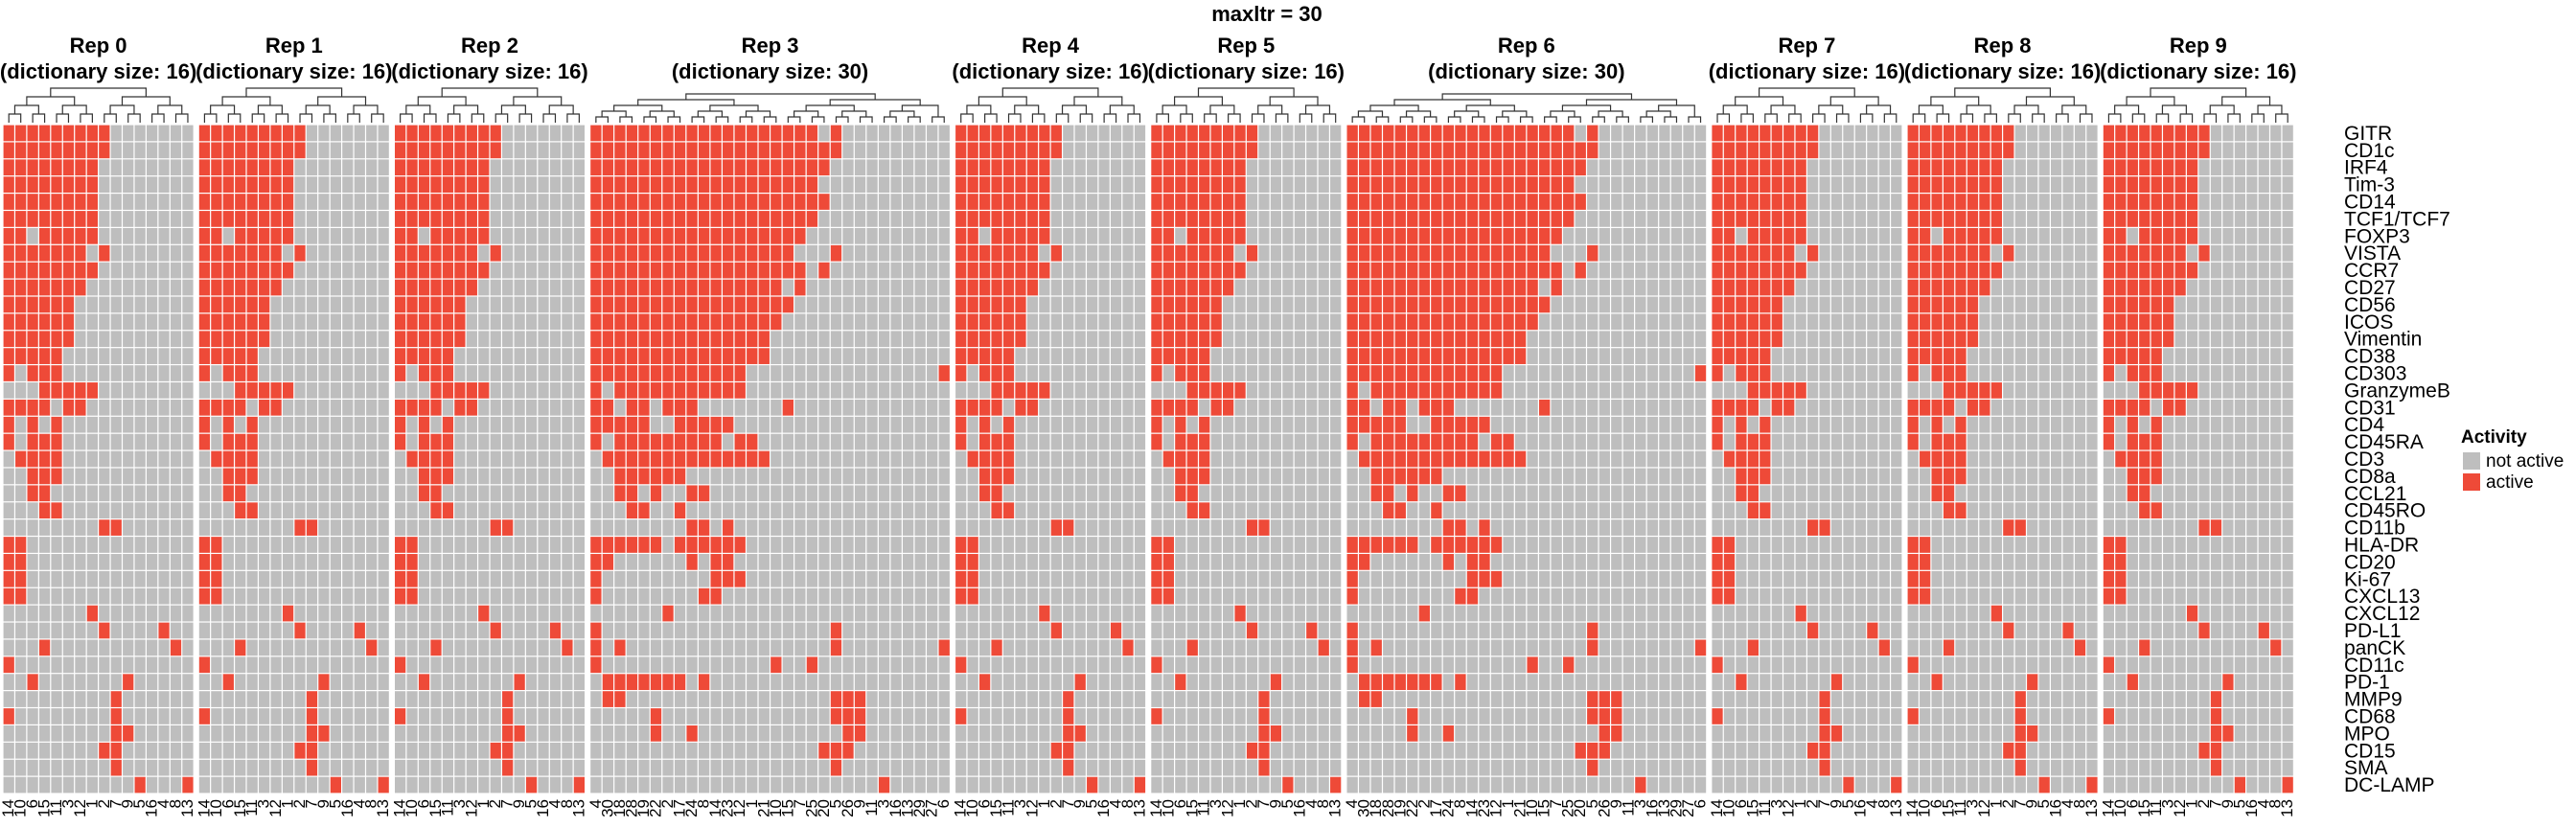 The width and height of the screenshot is (2576, 828). I want to click on column-label: 16, so click(347, 808).